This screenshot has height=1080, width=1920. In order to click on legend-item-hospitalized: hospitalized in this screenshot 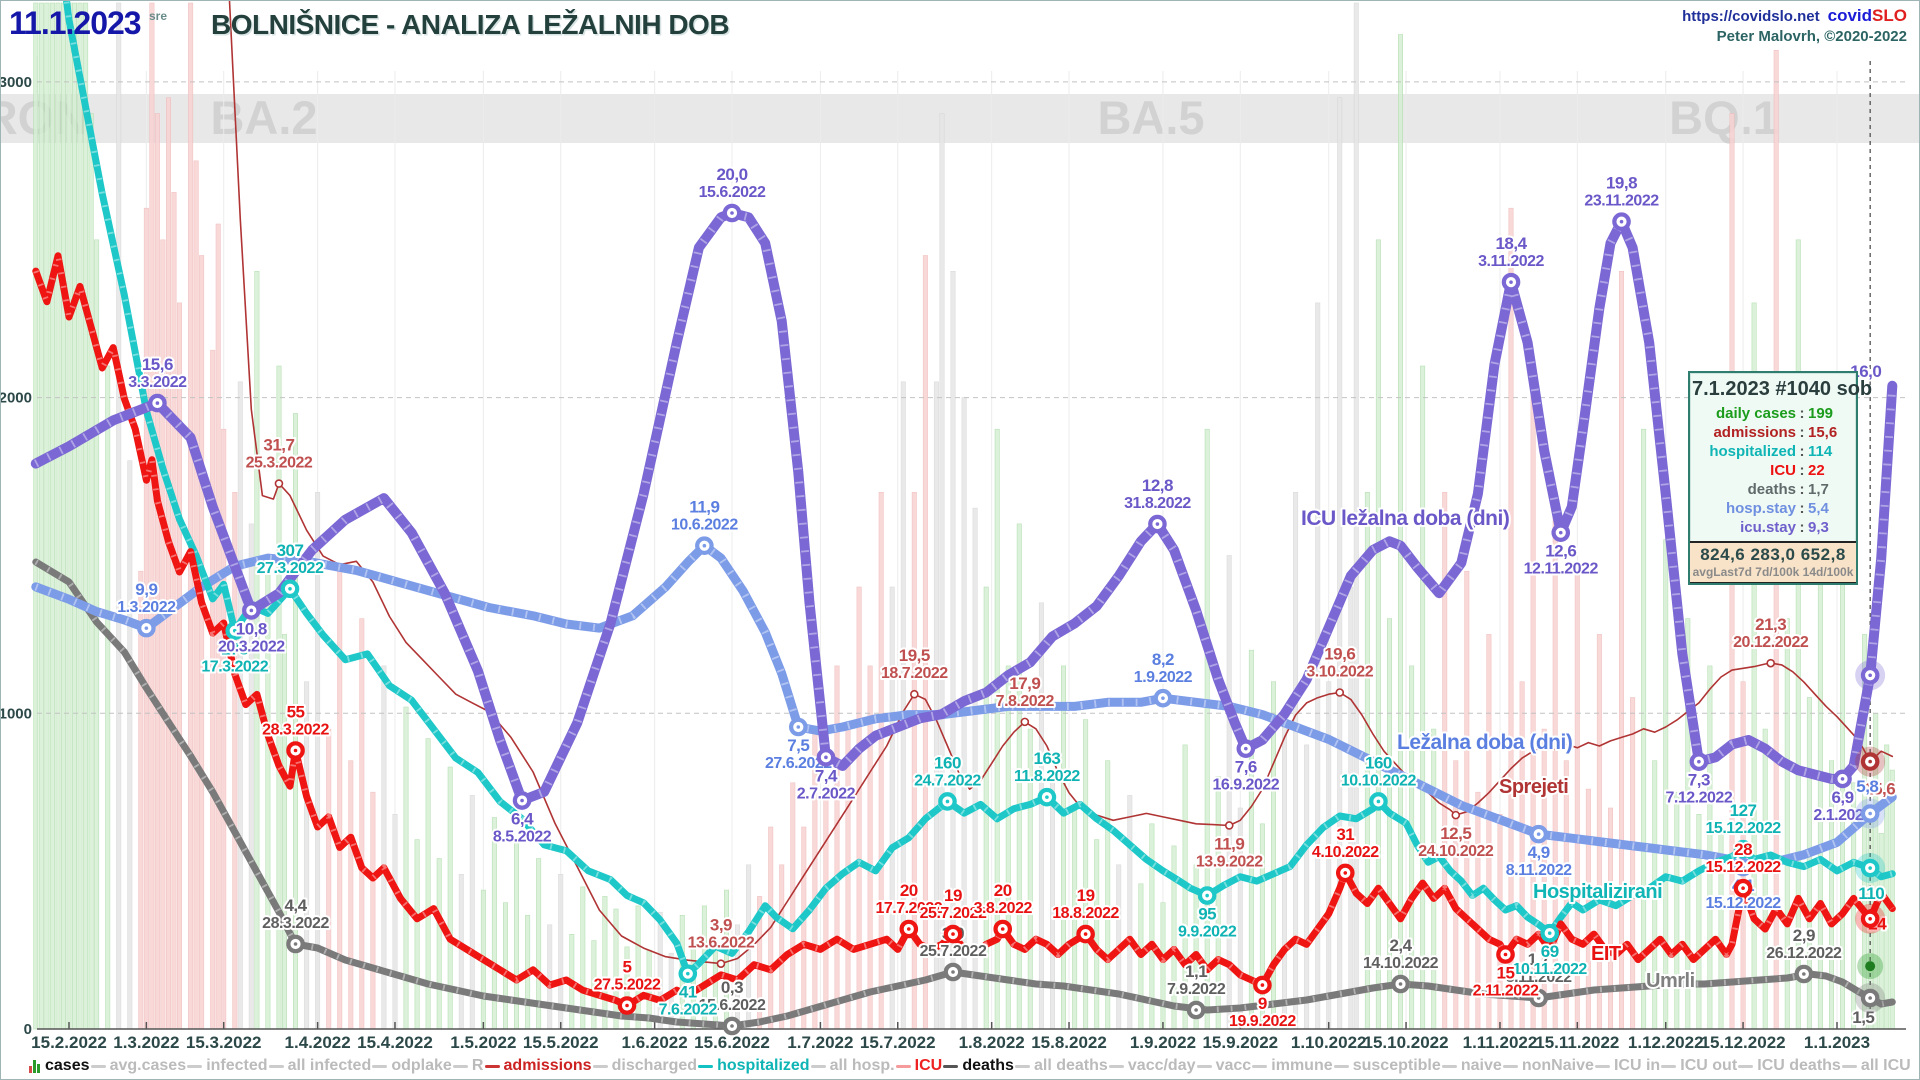, I will do `click(754, 1066)`.